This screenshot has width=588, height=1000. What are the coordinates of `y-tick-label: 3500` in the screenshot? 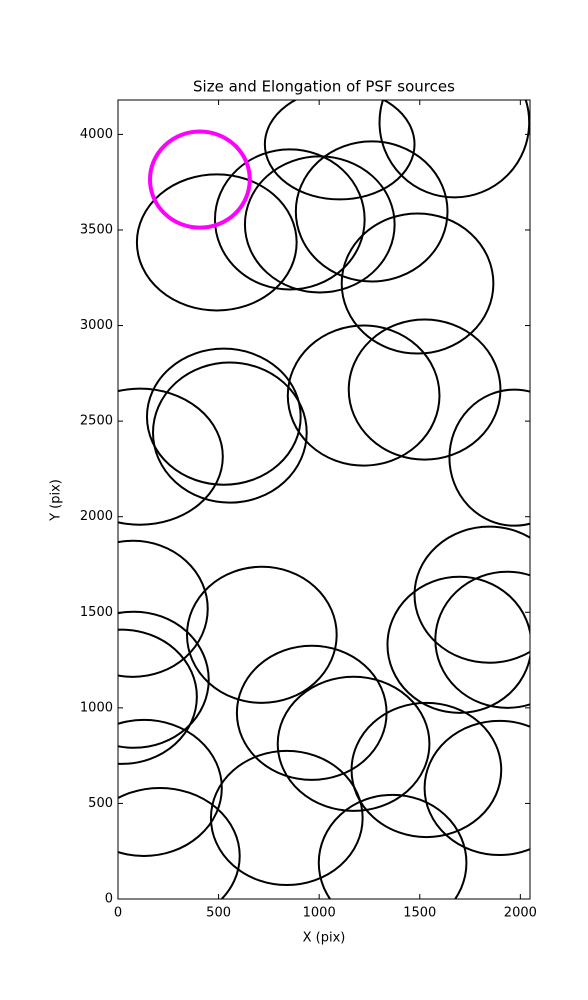 It's located at (96, 229).